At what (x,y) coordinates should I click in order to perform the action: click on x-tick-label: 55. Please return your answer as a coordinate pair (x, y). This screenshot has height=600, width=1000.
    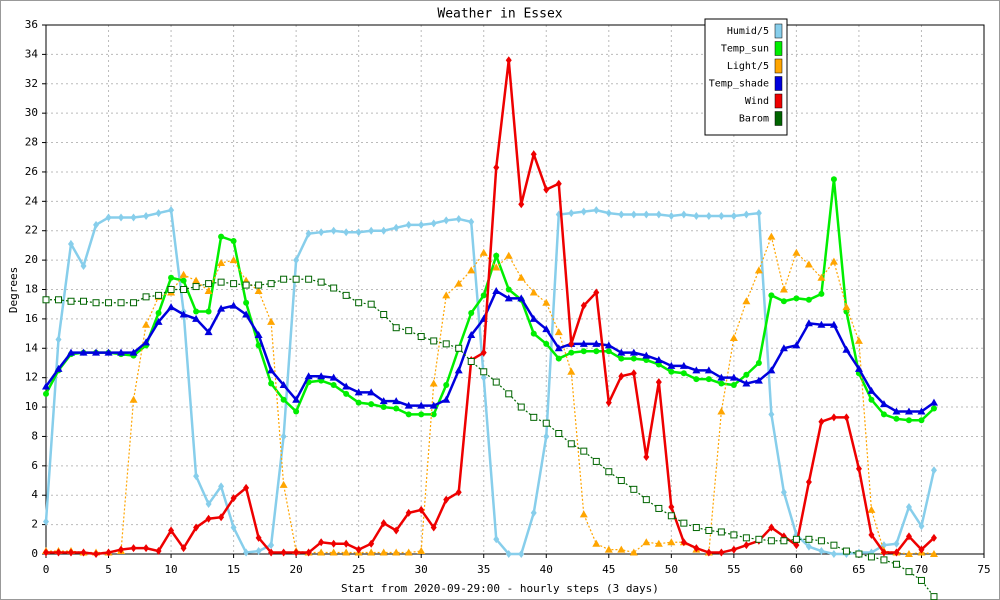
    Looking at the image, I should click on (733, 569).